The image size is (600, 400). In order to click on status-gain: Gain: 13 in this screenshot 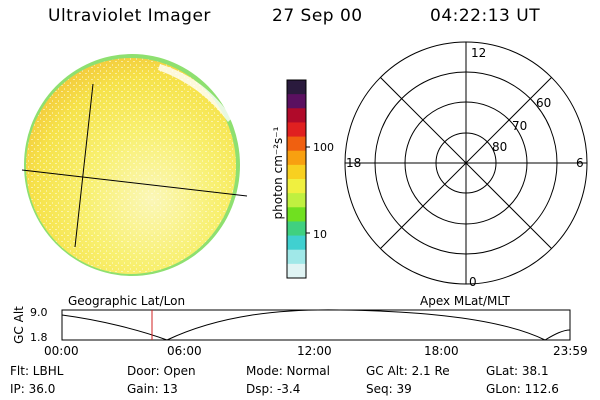, I will do `click(152, 389)`.